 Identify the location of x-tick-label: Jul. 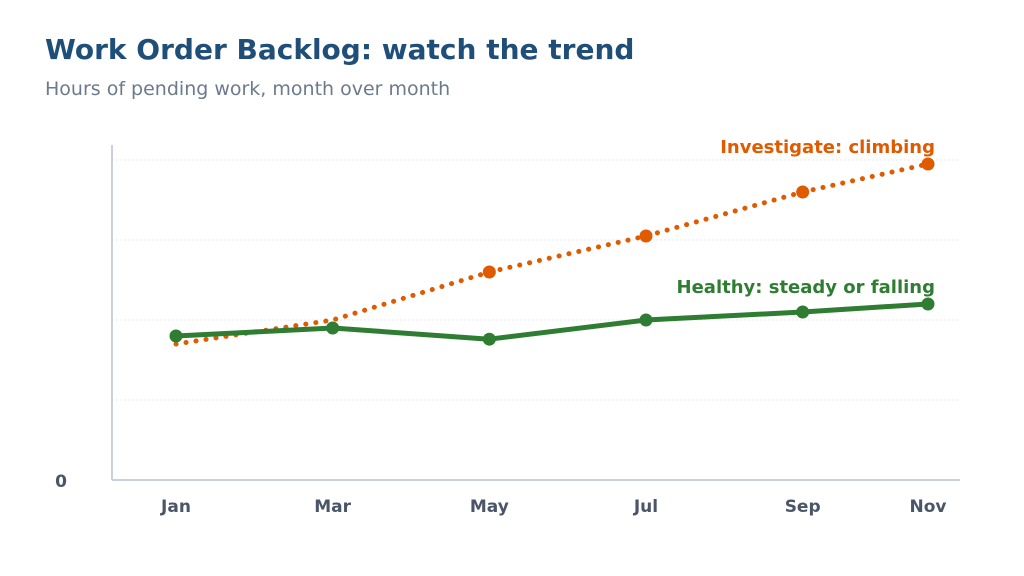
(645, 507).